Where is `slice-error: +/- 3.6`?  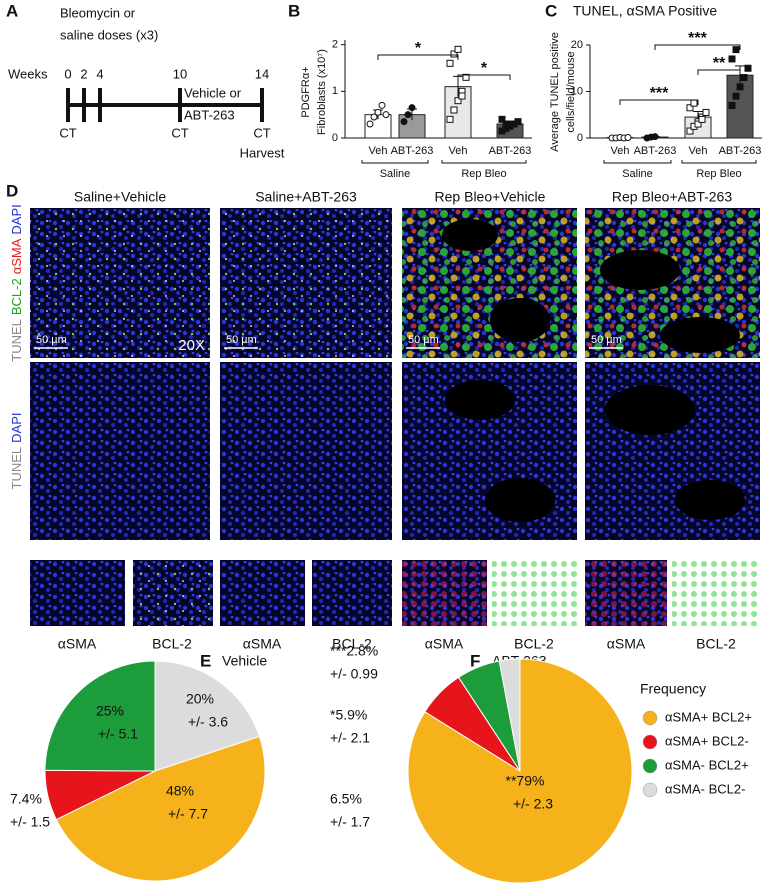 slice-error: +/- 3.6 is located at coordinates (208, 722).